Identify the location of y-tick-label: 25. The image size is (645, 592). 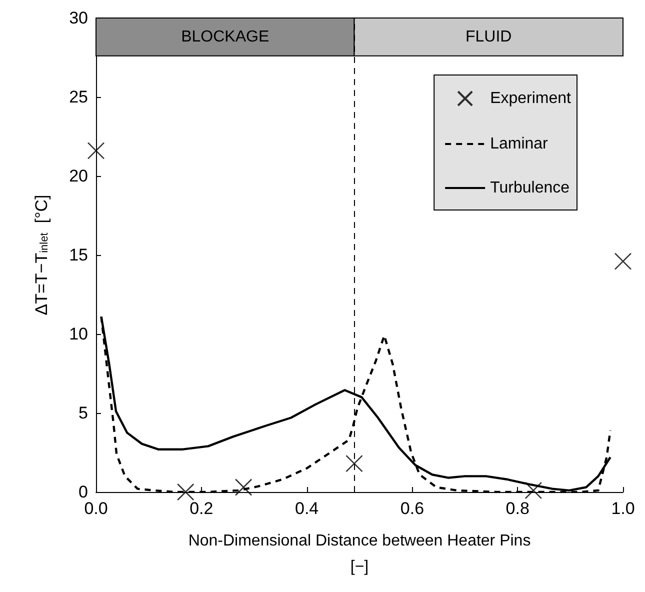
(78, 97).